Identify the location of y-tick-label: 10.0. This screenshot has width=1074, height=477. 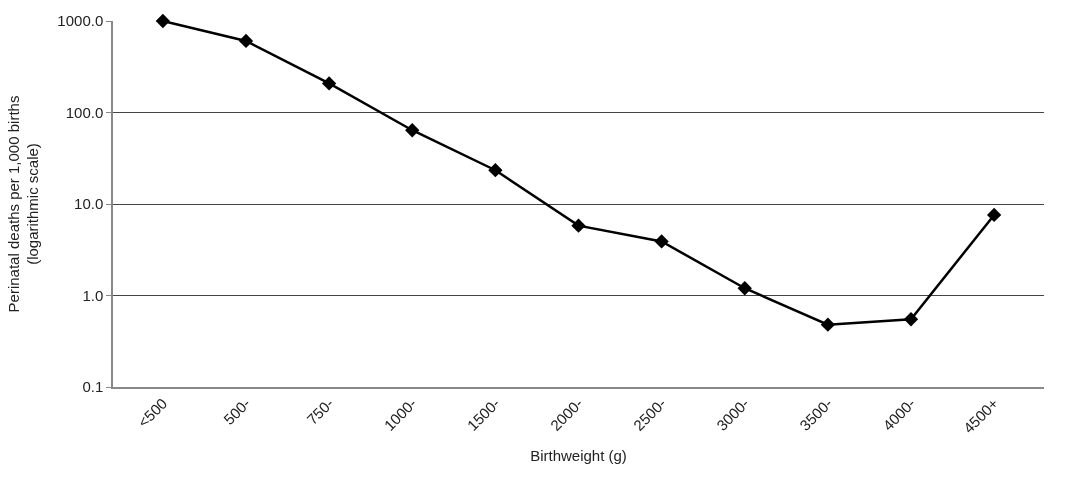
(89, 204).